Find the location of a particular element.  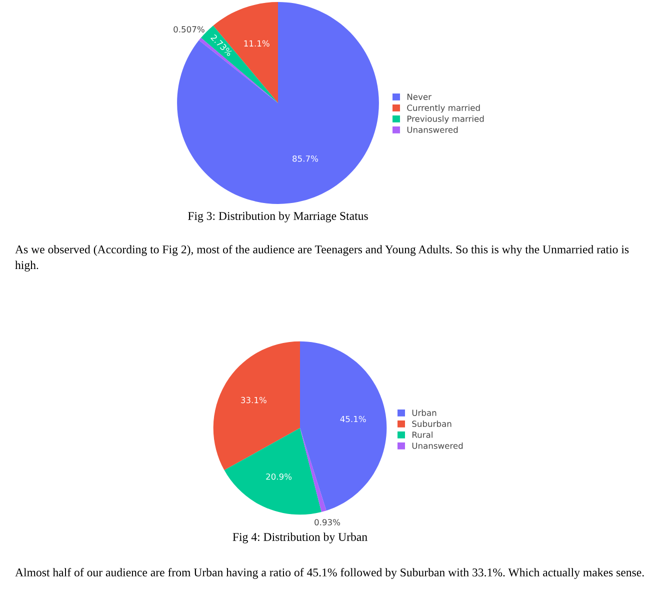

text: Fig 4: Distribution by Urban is located at coordinates (300, 538).